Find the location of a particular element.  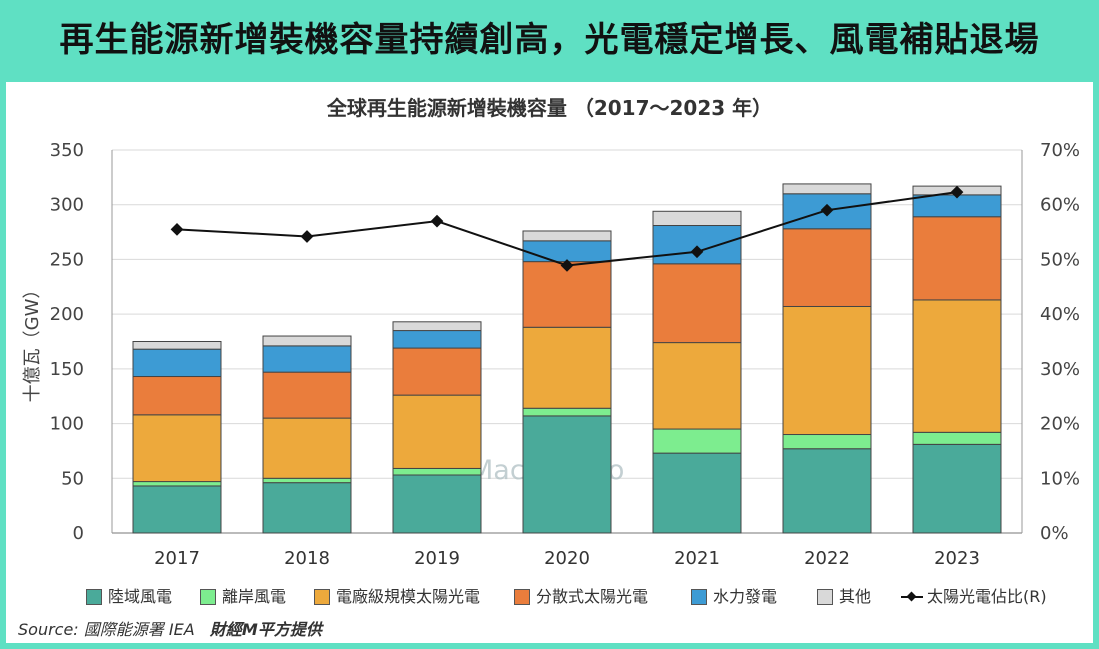

legend-item: 其他 is located at coordinates (844, 597).